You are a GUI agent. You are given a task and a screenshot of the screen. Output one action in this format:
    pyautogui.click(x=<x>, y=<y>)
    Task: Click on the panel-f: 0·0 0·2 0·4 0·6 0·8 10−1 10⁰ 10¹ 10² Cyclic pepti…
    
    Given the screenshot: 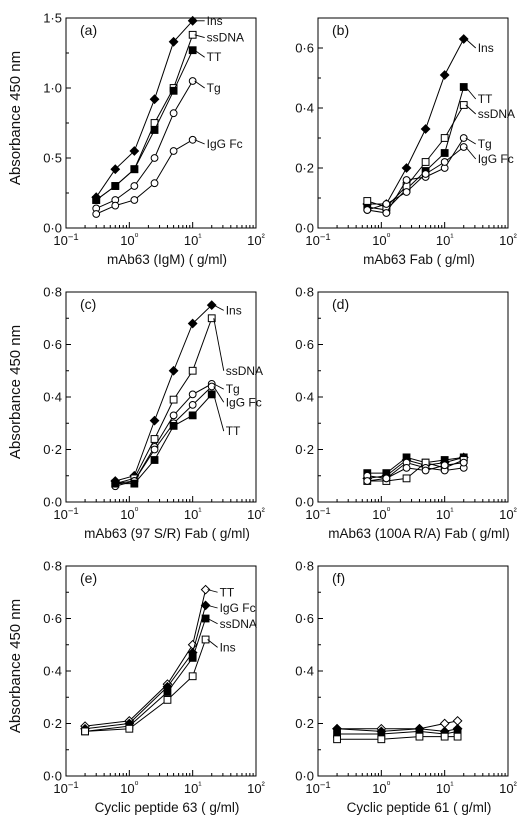 What is the action you would take?
    pyautogui.click(x=406, y=687)
    